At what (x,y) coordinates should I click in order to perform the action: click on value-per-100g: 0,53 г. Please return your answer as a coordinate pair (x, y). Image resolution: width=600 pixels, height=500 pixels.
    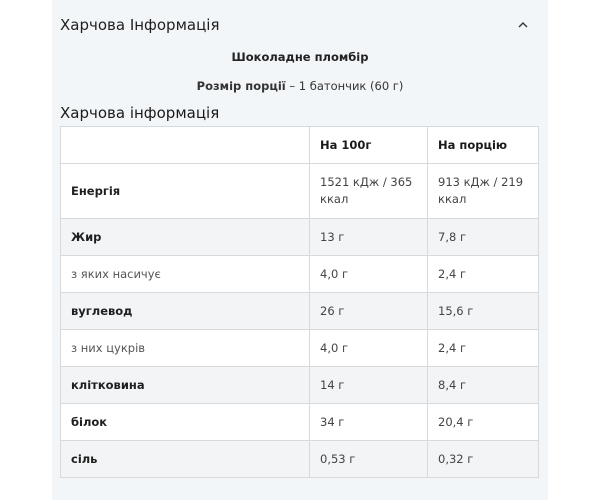
    Looking at the image, I should click on (368, 459).